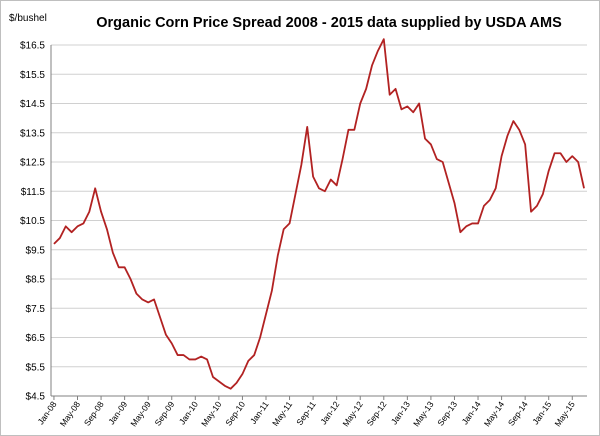 This screenshot has height=436, width=600. I want to click on x-tick-label: Sep-08, so click(94, 413).